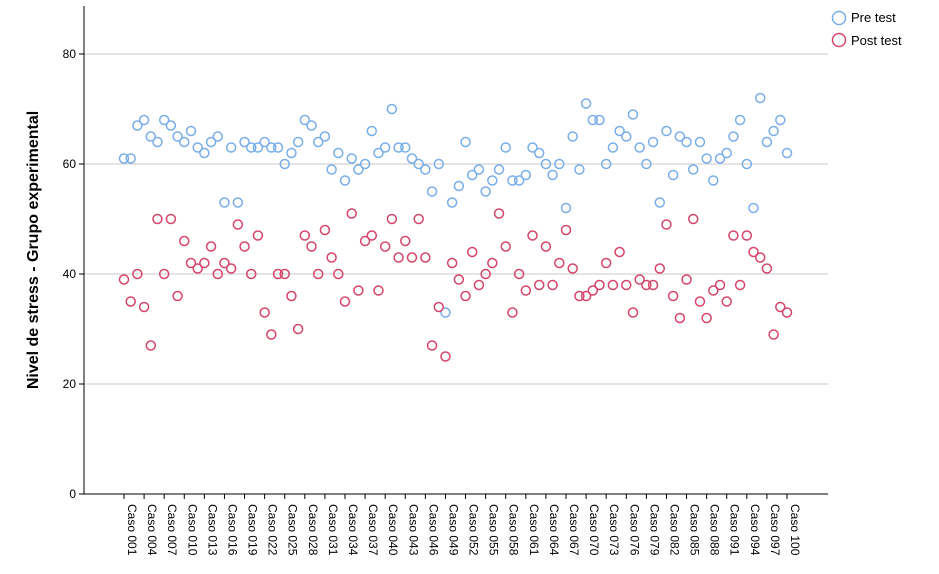 This screenshot has height=574, width=939. Describe the element at coordinates (574, 530) in the screenshot. I see `x-tick-label: Caso 067` at that location.